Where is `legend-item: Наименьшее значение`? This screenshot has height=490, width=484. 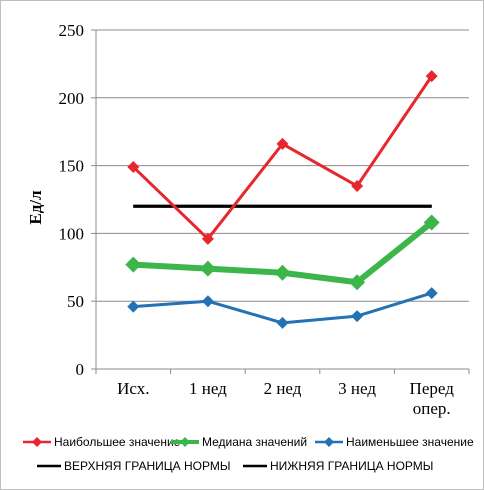 legend-item: Наименьшее значение is located at coordinates (394, 442).